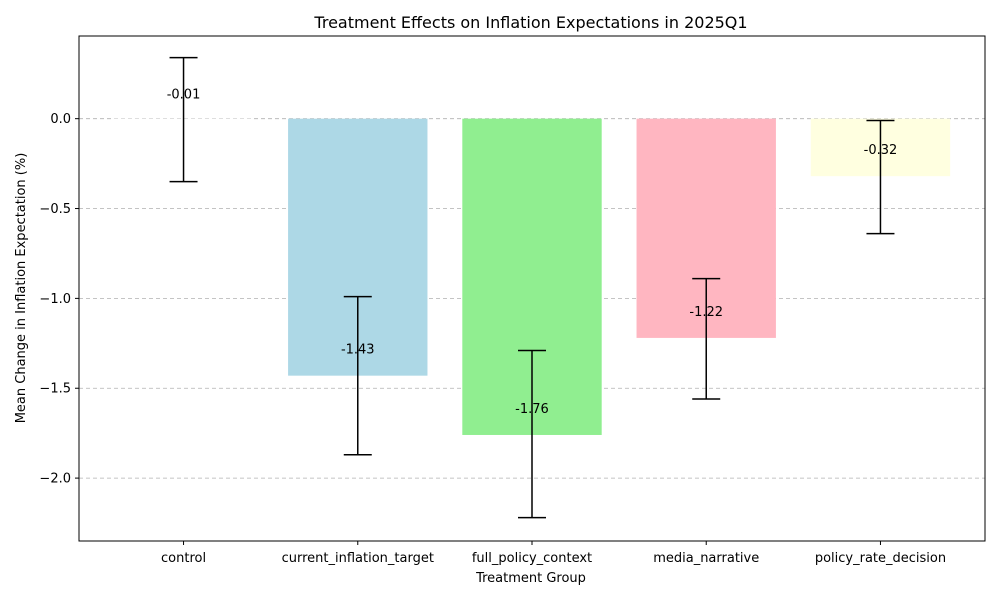  What do you see at coordinates (358, 558) in the screenshot?
I see `x-tick-label: current_inflation_target` at bounding box center [358, 558].